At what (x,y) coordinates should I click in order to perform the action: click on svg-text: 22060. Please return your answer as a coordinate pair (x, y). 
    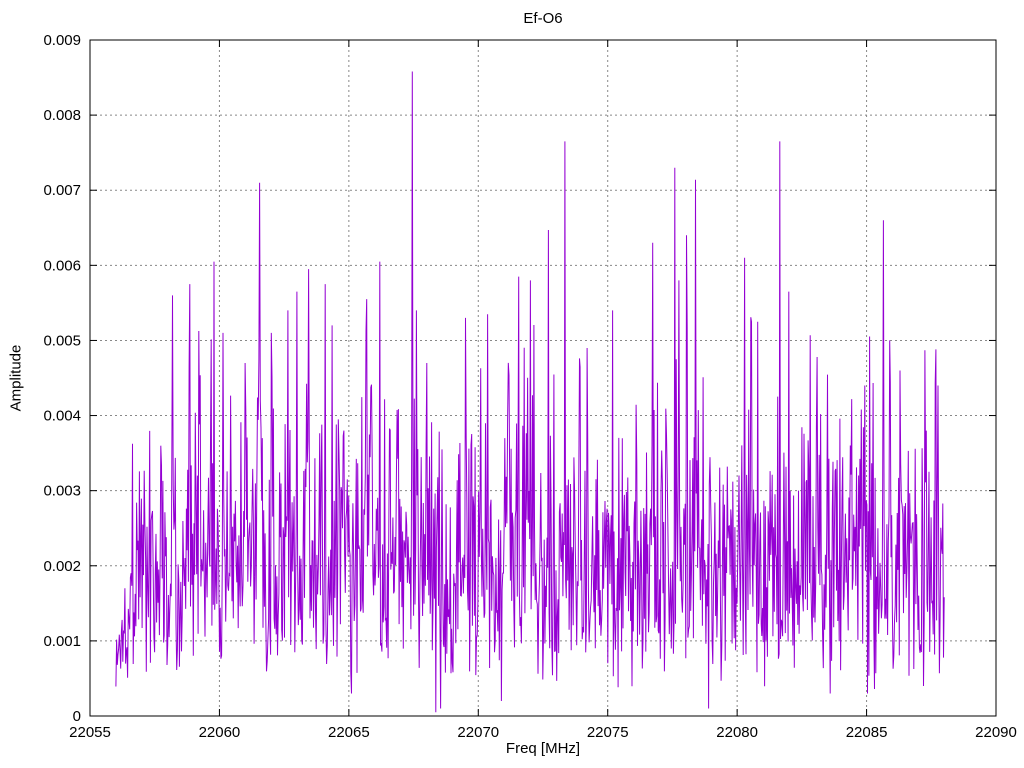
    Looking at the image, I should click on (220, 732).